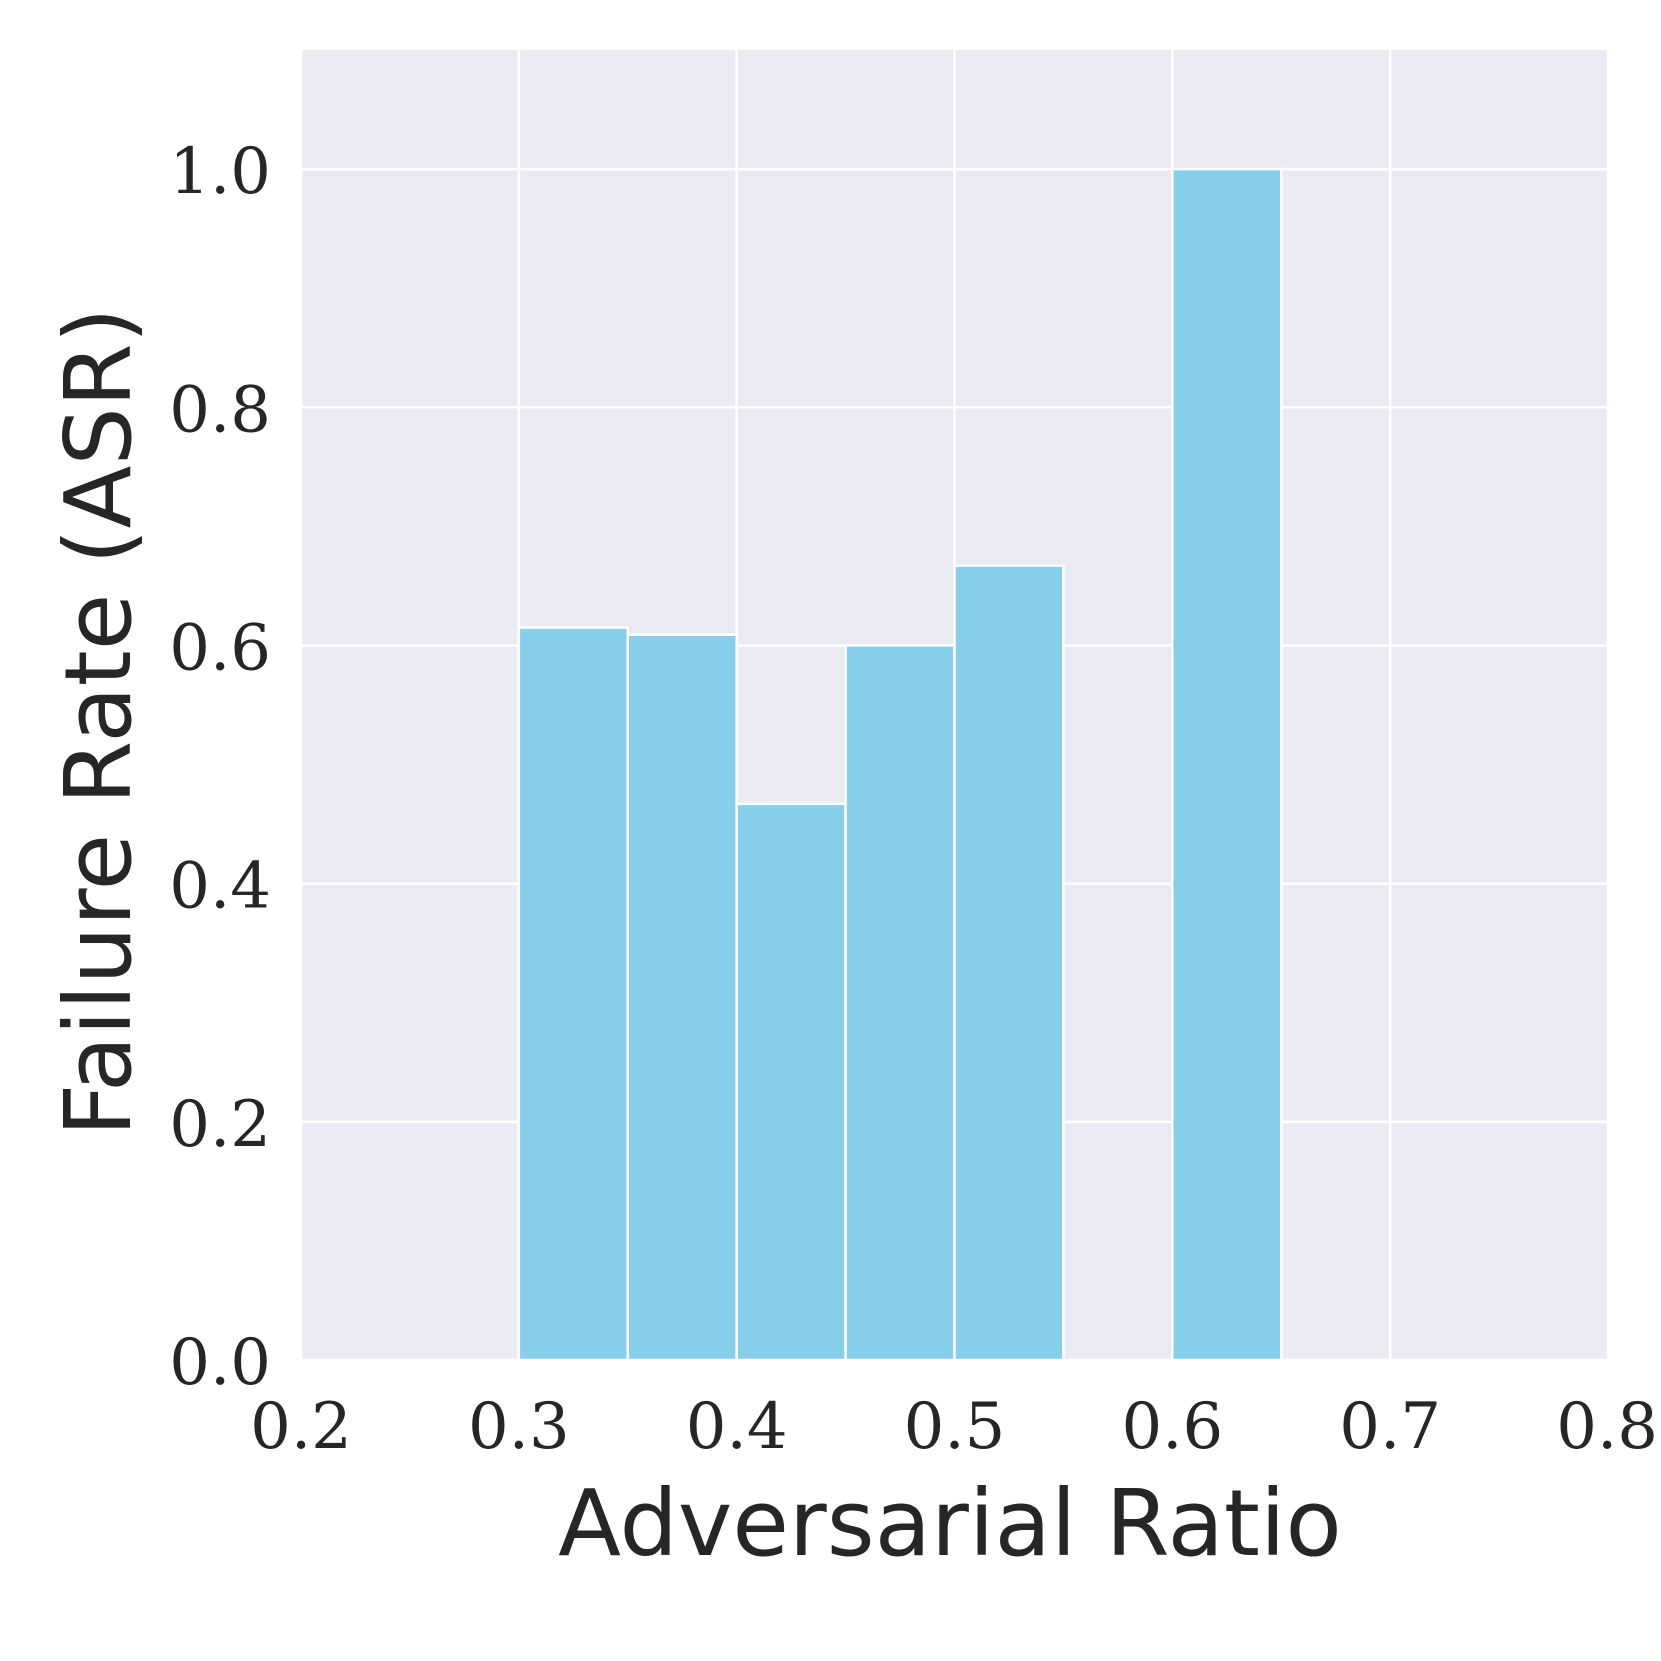 The width and height of the screenshot is (1661, 1661). What do you see at coordinates (220, 767) in the screenshot?
I see `y-tick-labels: 0.0 0.2 0.4 0.6 0.8 1.0` at bounding box center [220, 767].